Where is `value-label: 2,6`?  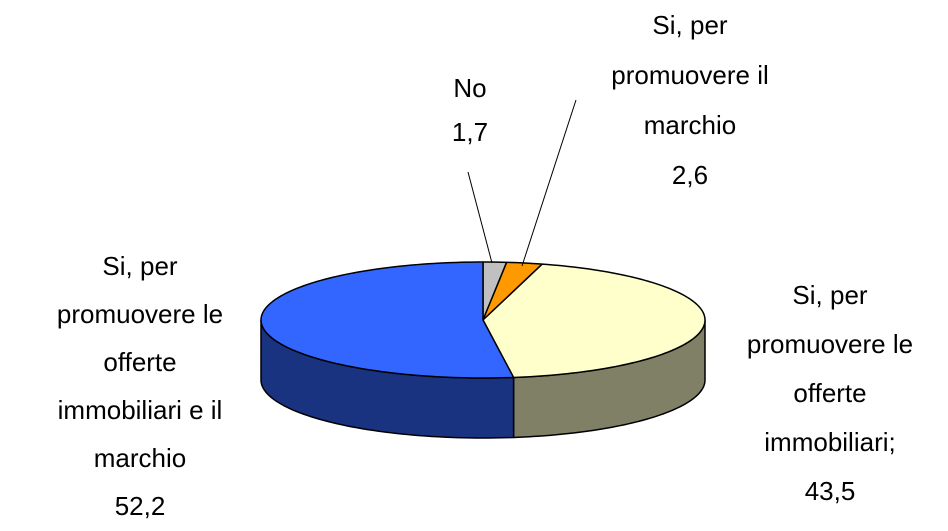
value-label: 2,6 is located at coordinates (690, 175).